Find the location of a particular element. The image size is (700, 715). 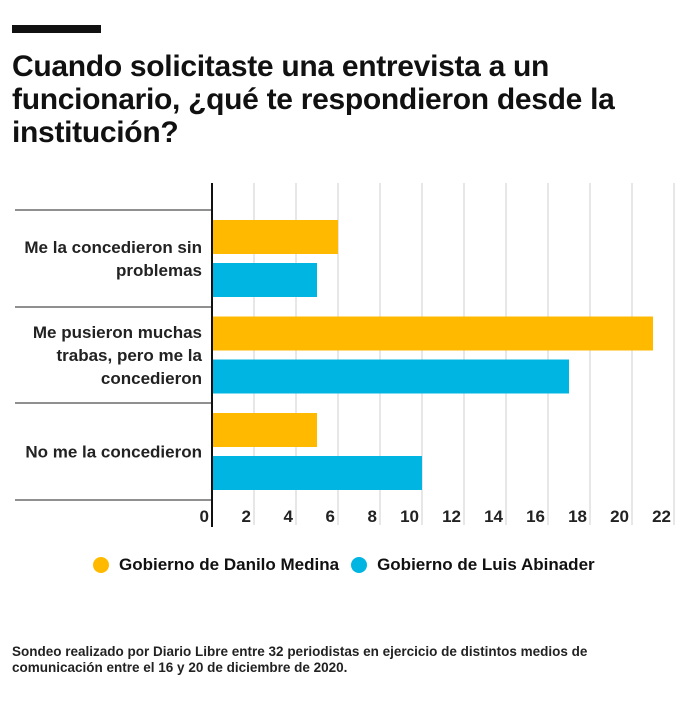

x-tick-label: 12 is located at coordinates (451, 516).